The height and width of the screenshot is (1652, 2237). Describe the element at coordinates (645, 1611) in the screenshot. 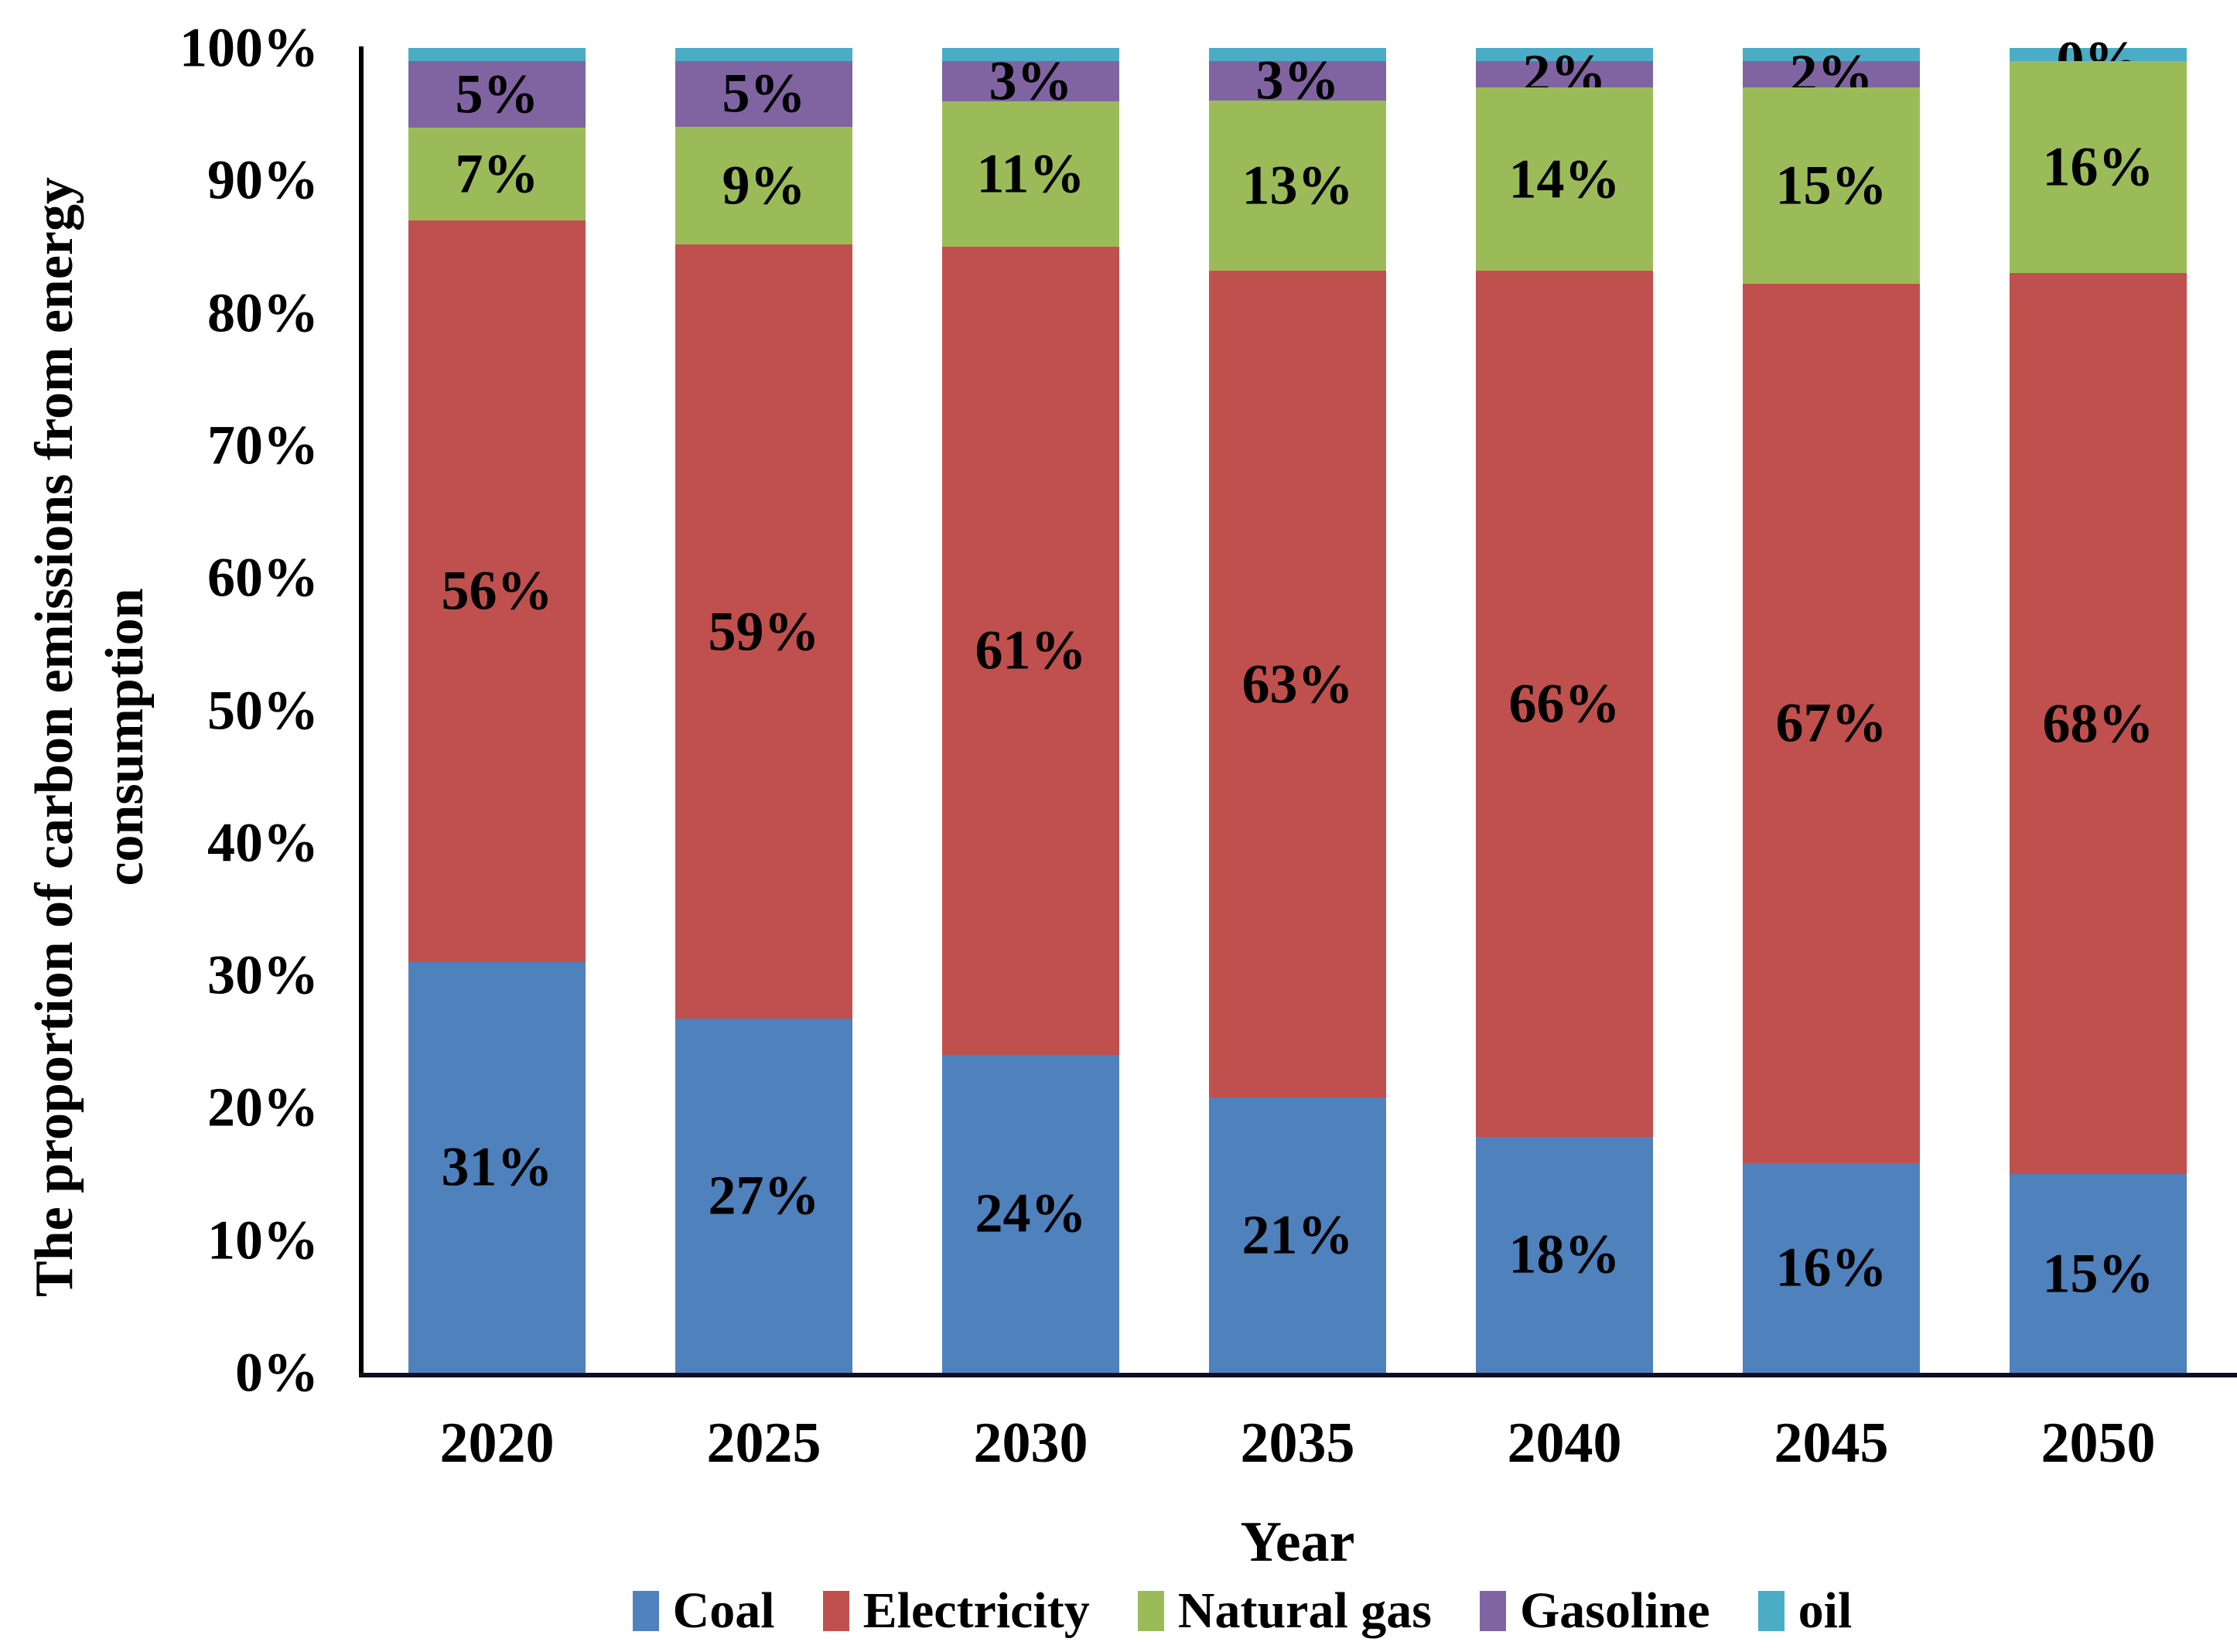

I see `legend-swatch-coal` at that location.